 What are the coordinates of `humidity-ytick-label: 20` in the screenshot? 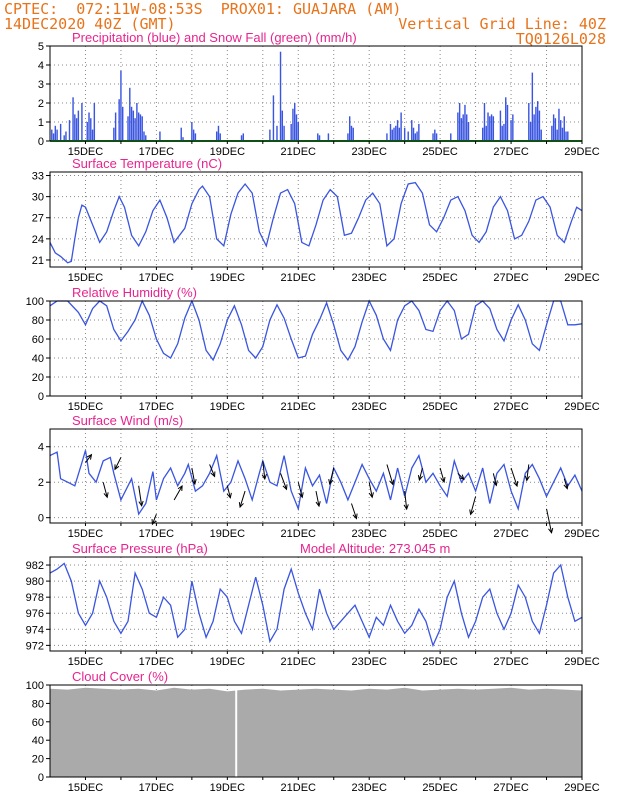 It's located at (38, 378).